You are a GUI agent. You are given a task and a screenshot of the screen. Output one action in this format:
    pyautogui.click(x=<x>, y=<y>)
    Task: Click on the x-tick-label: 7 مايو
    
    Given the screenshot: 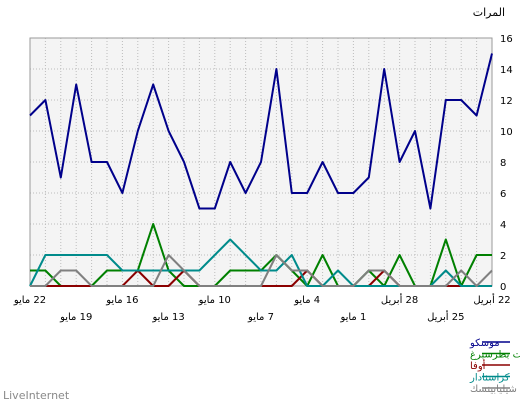 What is the action you would take?
    pyautogui.click(x=260, y=317)
    